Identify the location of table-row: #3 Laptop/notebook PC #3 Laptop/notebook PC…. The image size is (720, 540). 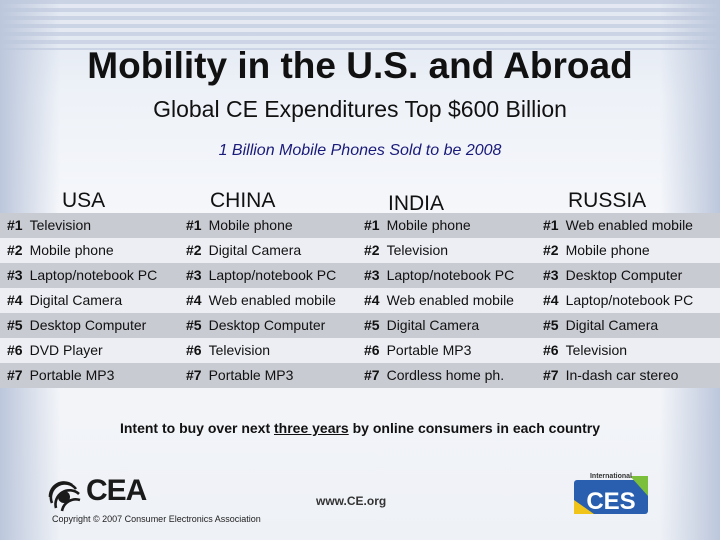
(360, 275).